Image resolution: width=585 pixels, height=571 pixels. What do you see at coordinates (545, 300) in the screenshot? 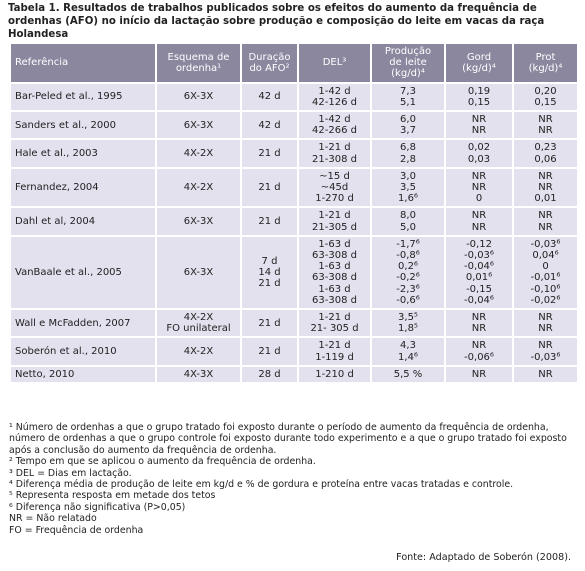
I see `cell-line: -0,02⁶` at bounding box center [545, 300].